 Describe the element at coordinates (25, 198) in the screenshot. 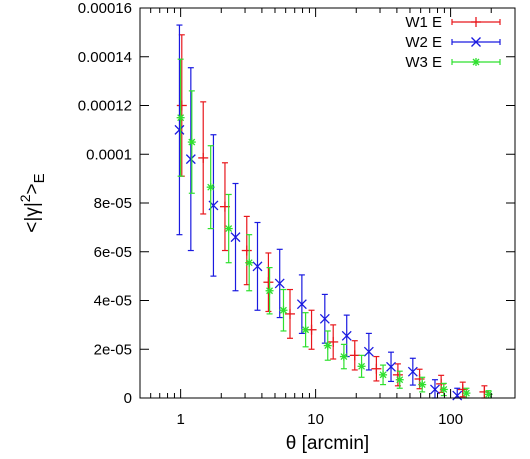

I see `y-axis-title-sup: 2` at that location.